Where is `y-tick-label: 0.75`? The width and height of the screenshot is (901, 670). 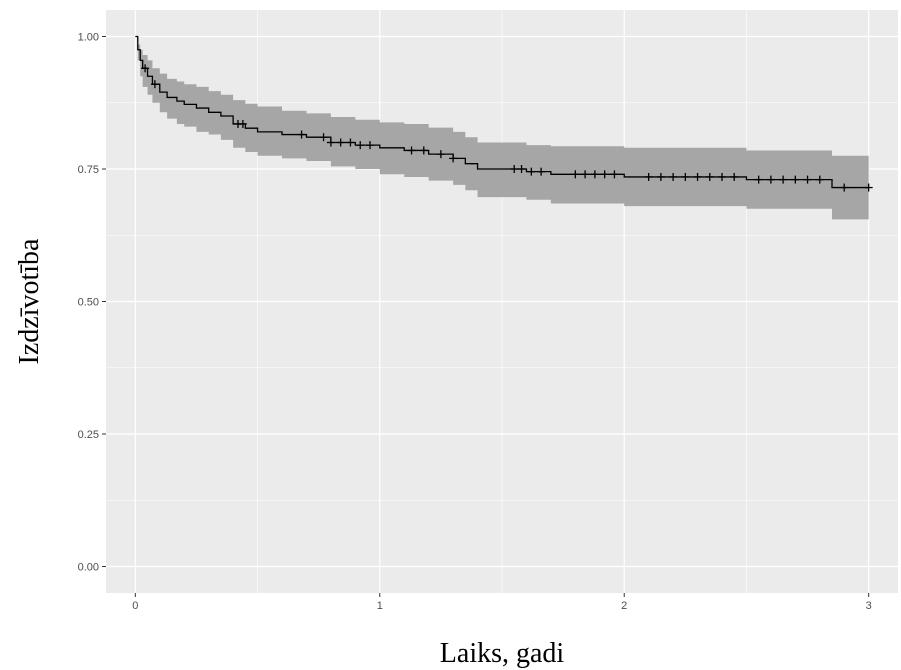 y-tick-label: 0.75 is located at coordinates (88, 170).